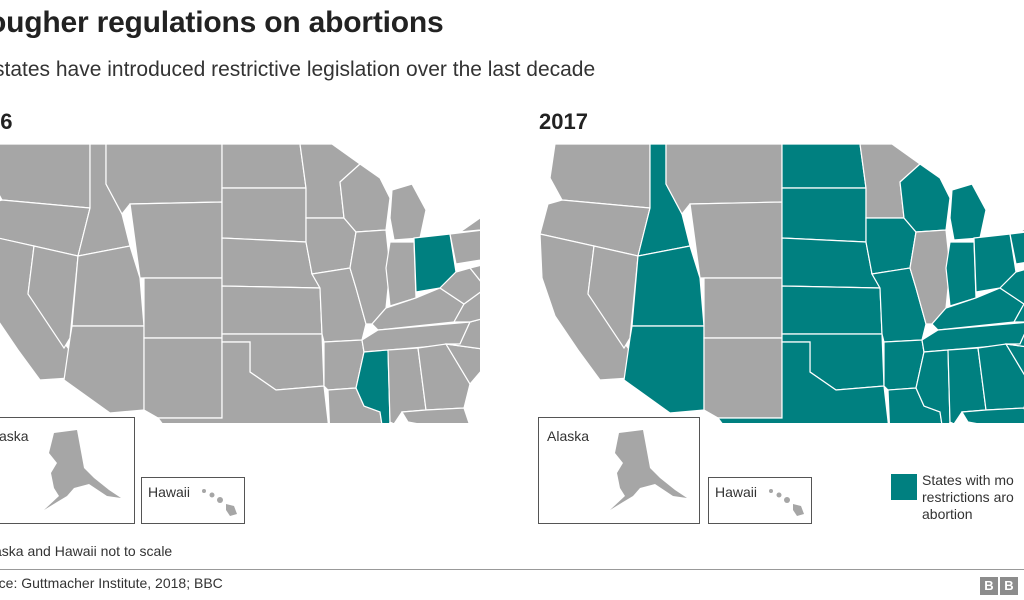 This screenshot has height=600, width=1024. I want to click on state-west-virginia, so click(1011, 287).